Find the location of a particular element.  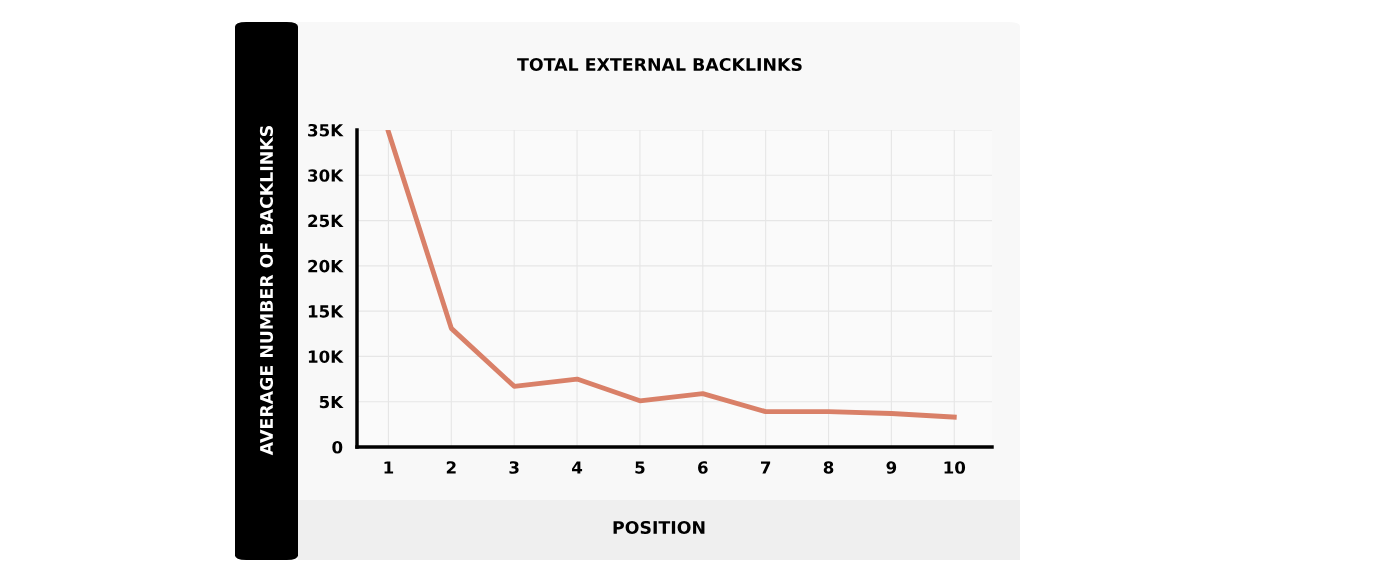

x-tick-label: 9 is located at coordinates (891, 467).